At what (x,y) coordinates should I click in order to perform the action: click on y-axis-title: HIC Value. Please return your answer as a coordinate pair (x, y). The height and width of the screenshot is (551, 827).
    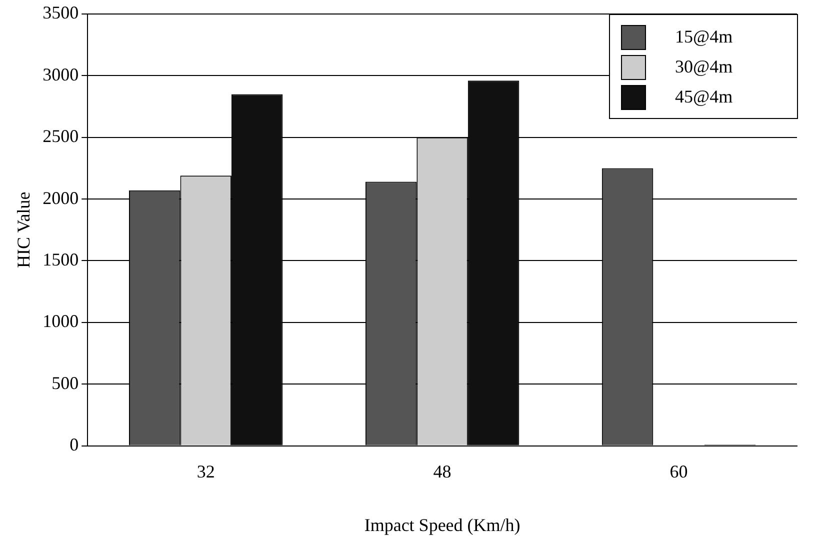
    Looking at the image, I should click on (24, 230).